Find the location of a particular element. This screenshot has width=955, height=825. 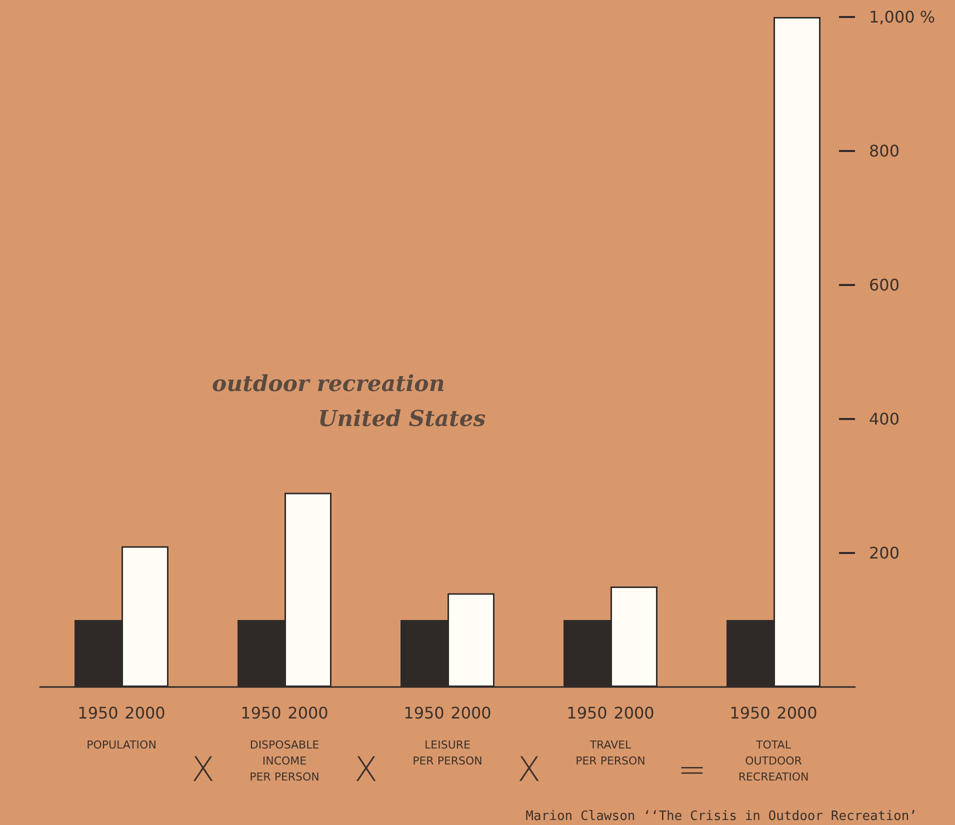

y-tick-label: 800 is located at coordinates (884, 151).